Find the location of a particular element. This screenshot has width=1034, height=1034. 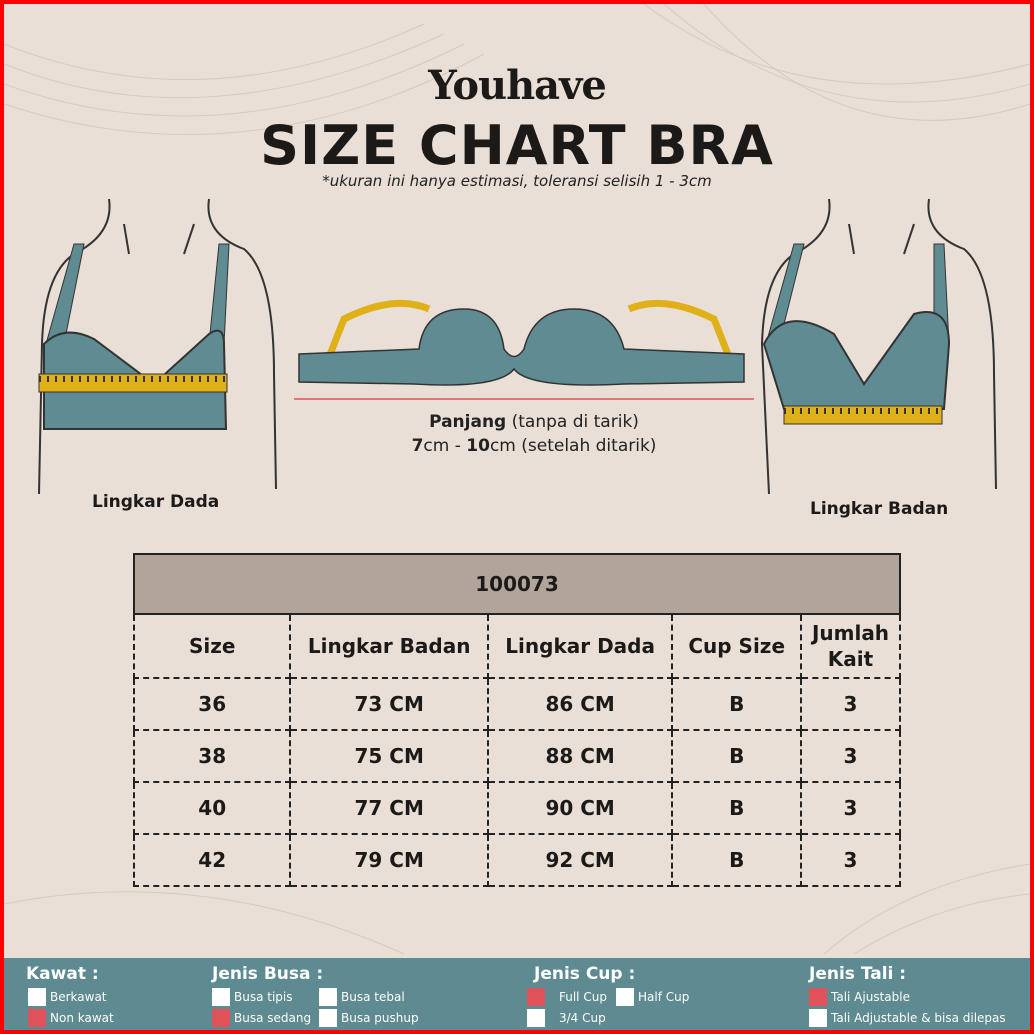

page-title: SIZE CHART BRA is located at coordinates (517, 145).